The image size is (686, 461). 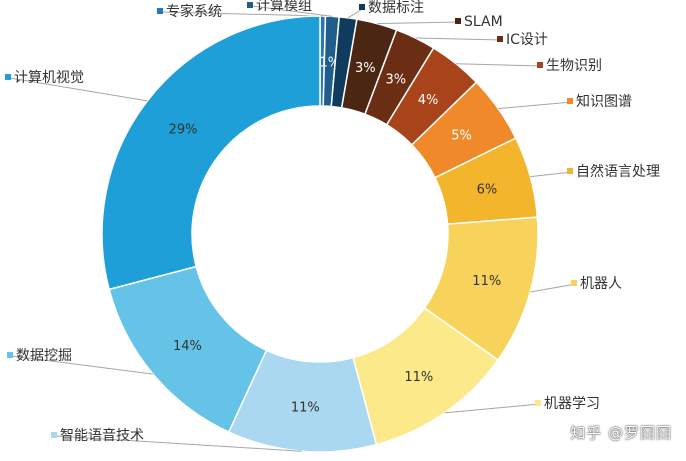 I want to click on value-label-9: 11%, so click(x=418, y=377).